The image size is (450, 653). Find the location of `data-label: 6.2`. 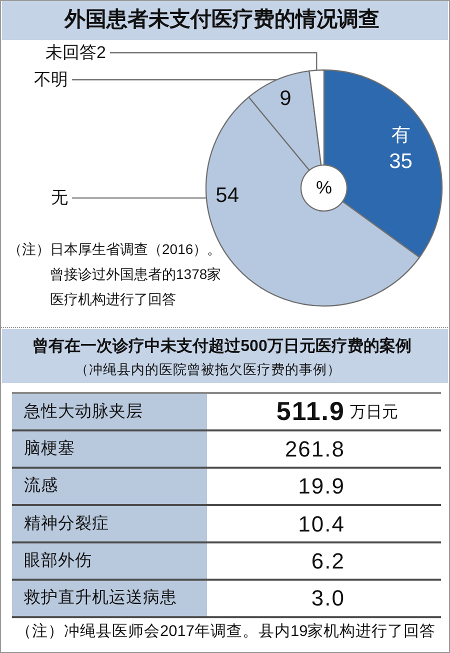

data-label: 6.2 is located at coordinates (328, 561).